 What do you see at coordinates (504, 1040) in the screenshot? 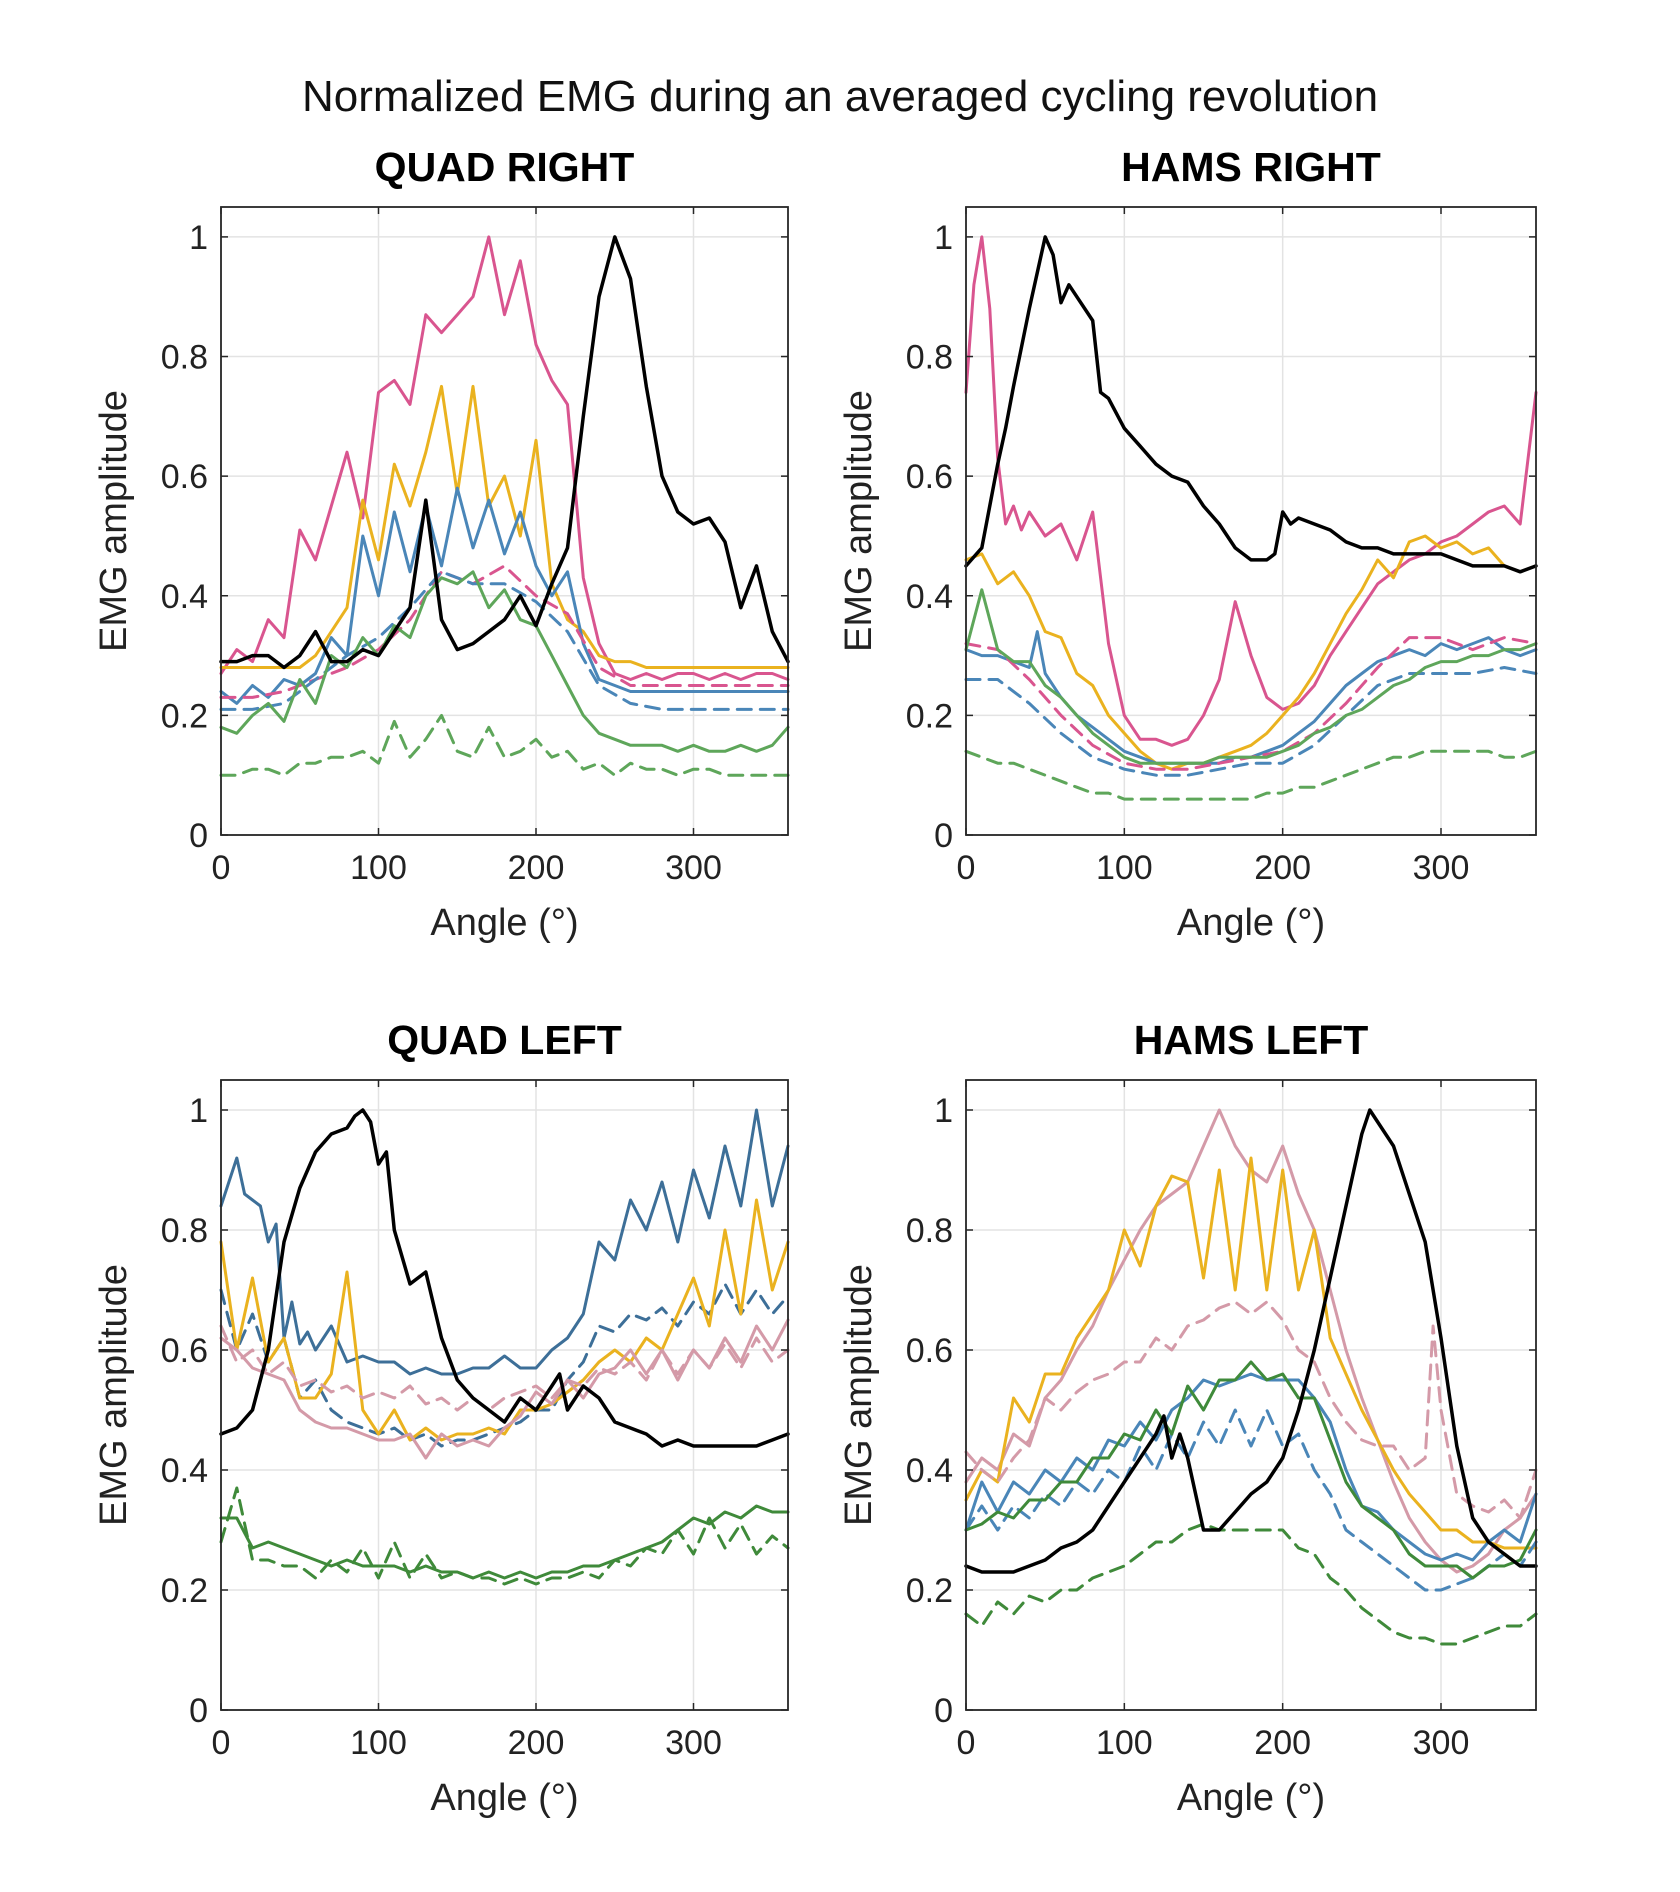
I see `panel-title: QUAD LEFT` at bounding box center [504, 1040].